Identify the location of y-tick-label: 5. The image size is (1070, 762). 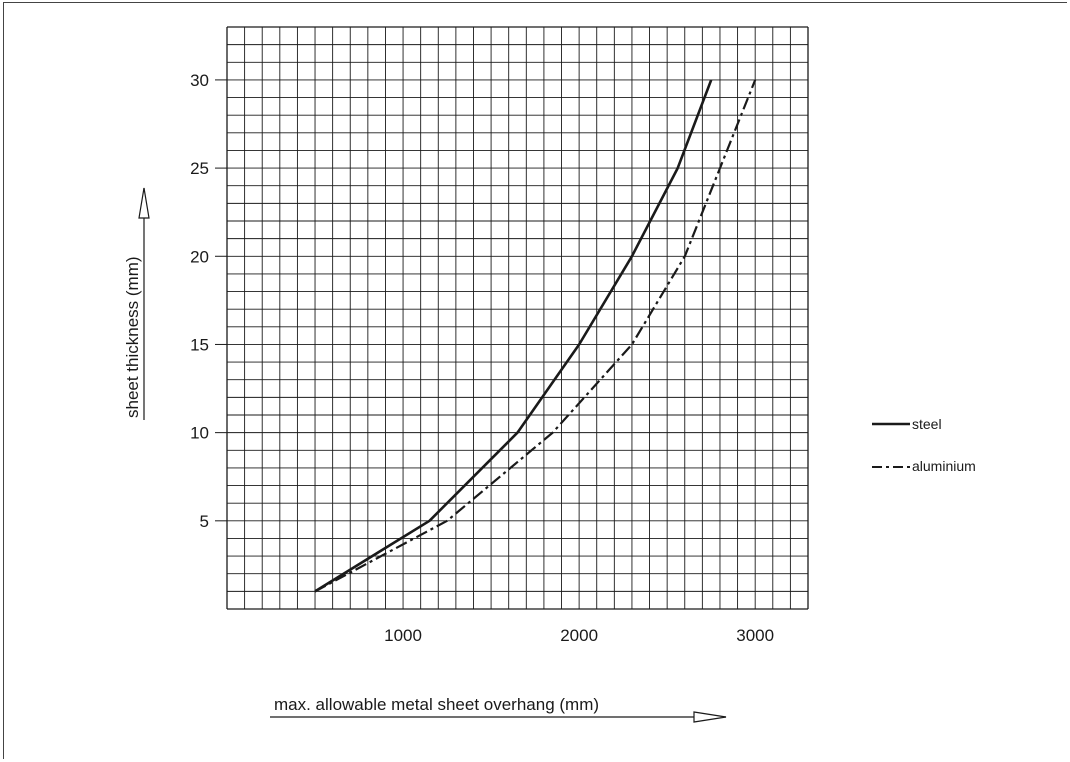
(204, 521).